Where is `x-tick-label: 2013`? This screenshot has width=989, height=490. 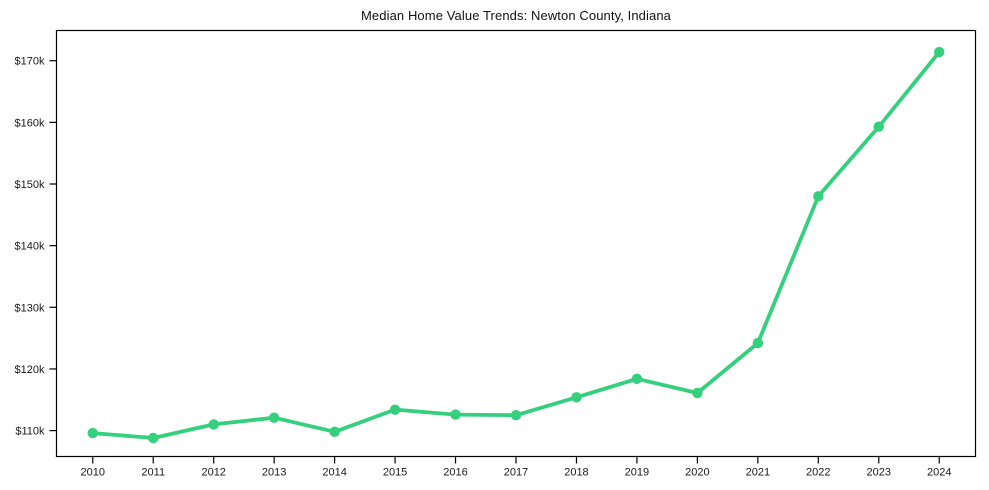 x-tick-label: 2013 is located at coordinates (274, 473).